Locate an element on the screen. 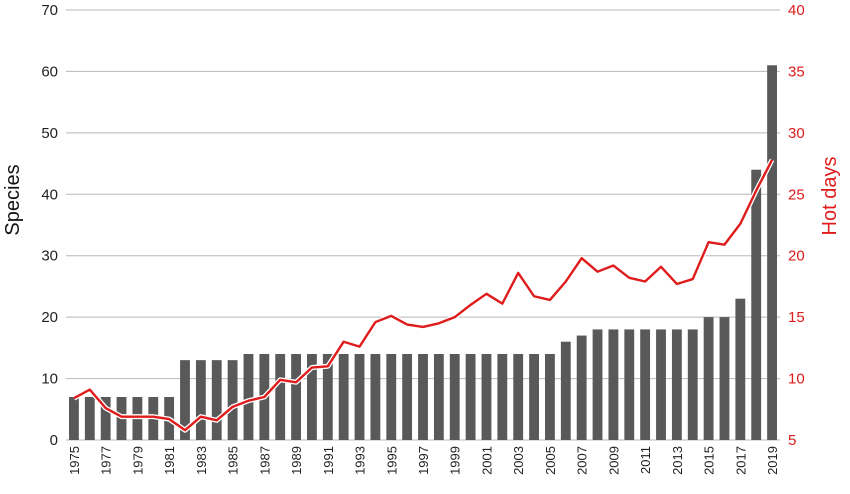  x-tick-label: 1975 is located at coordinates (74, 460).